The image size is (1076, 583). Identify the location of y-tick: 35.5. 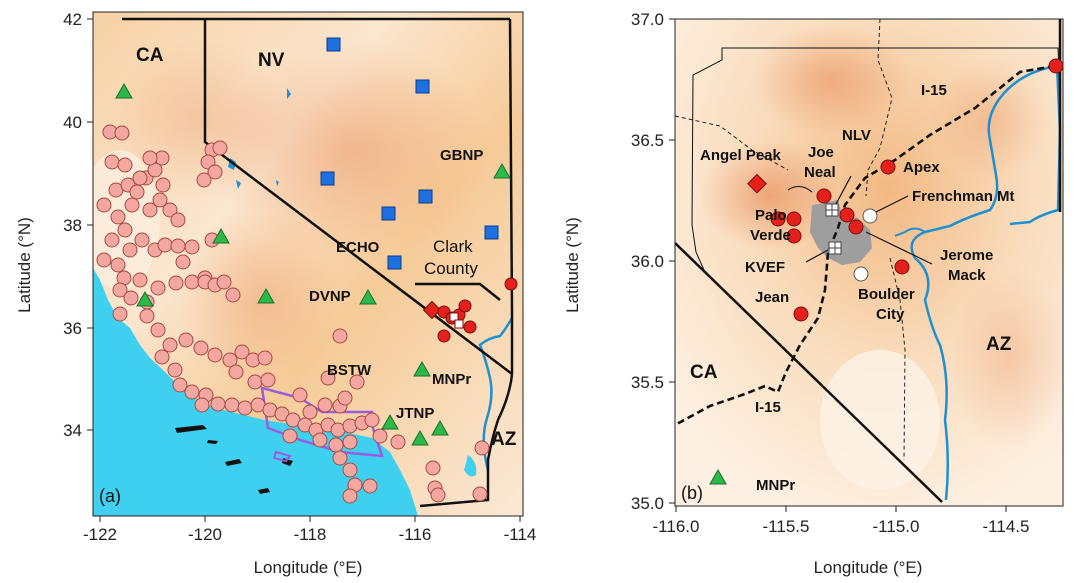
(647, 382).